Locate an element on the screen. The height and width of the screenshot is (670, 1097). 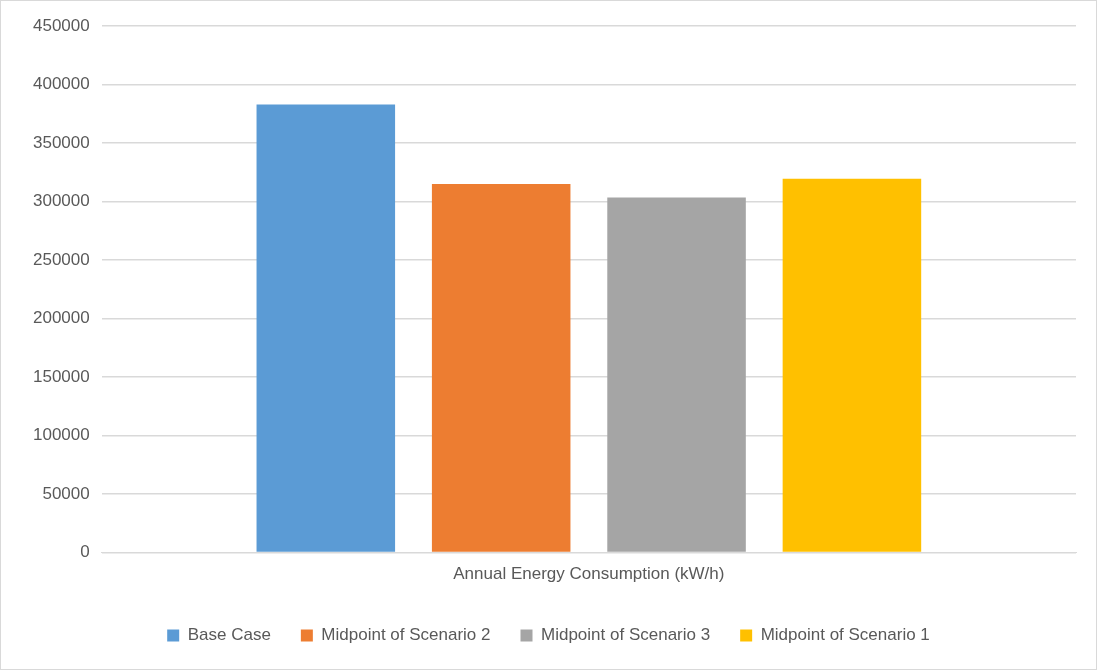
x-tick-label: Annual Energy Consumption (kW/h) is located at coordinates (589, 574).